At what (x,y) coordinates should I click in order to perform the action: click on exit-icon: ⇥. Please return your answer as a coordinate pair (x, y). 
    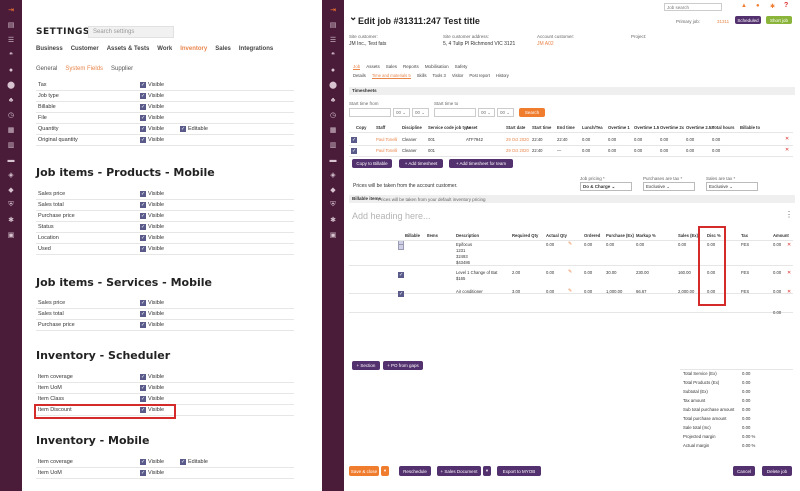
    Looking at the image, I should click on (11, 10).